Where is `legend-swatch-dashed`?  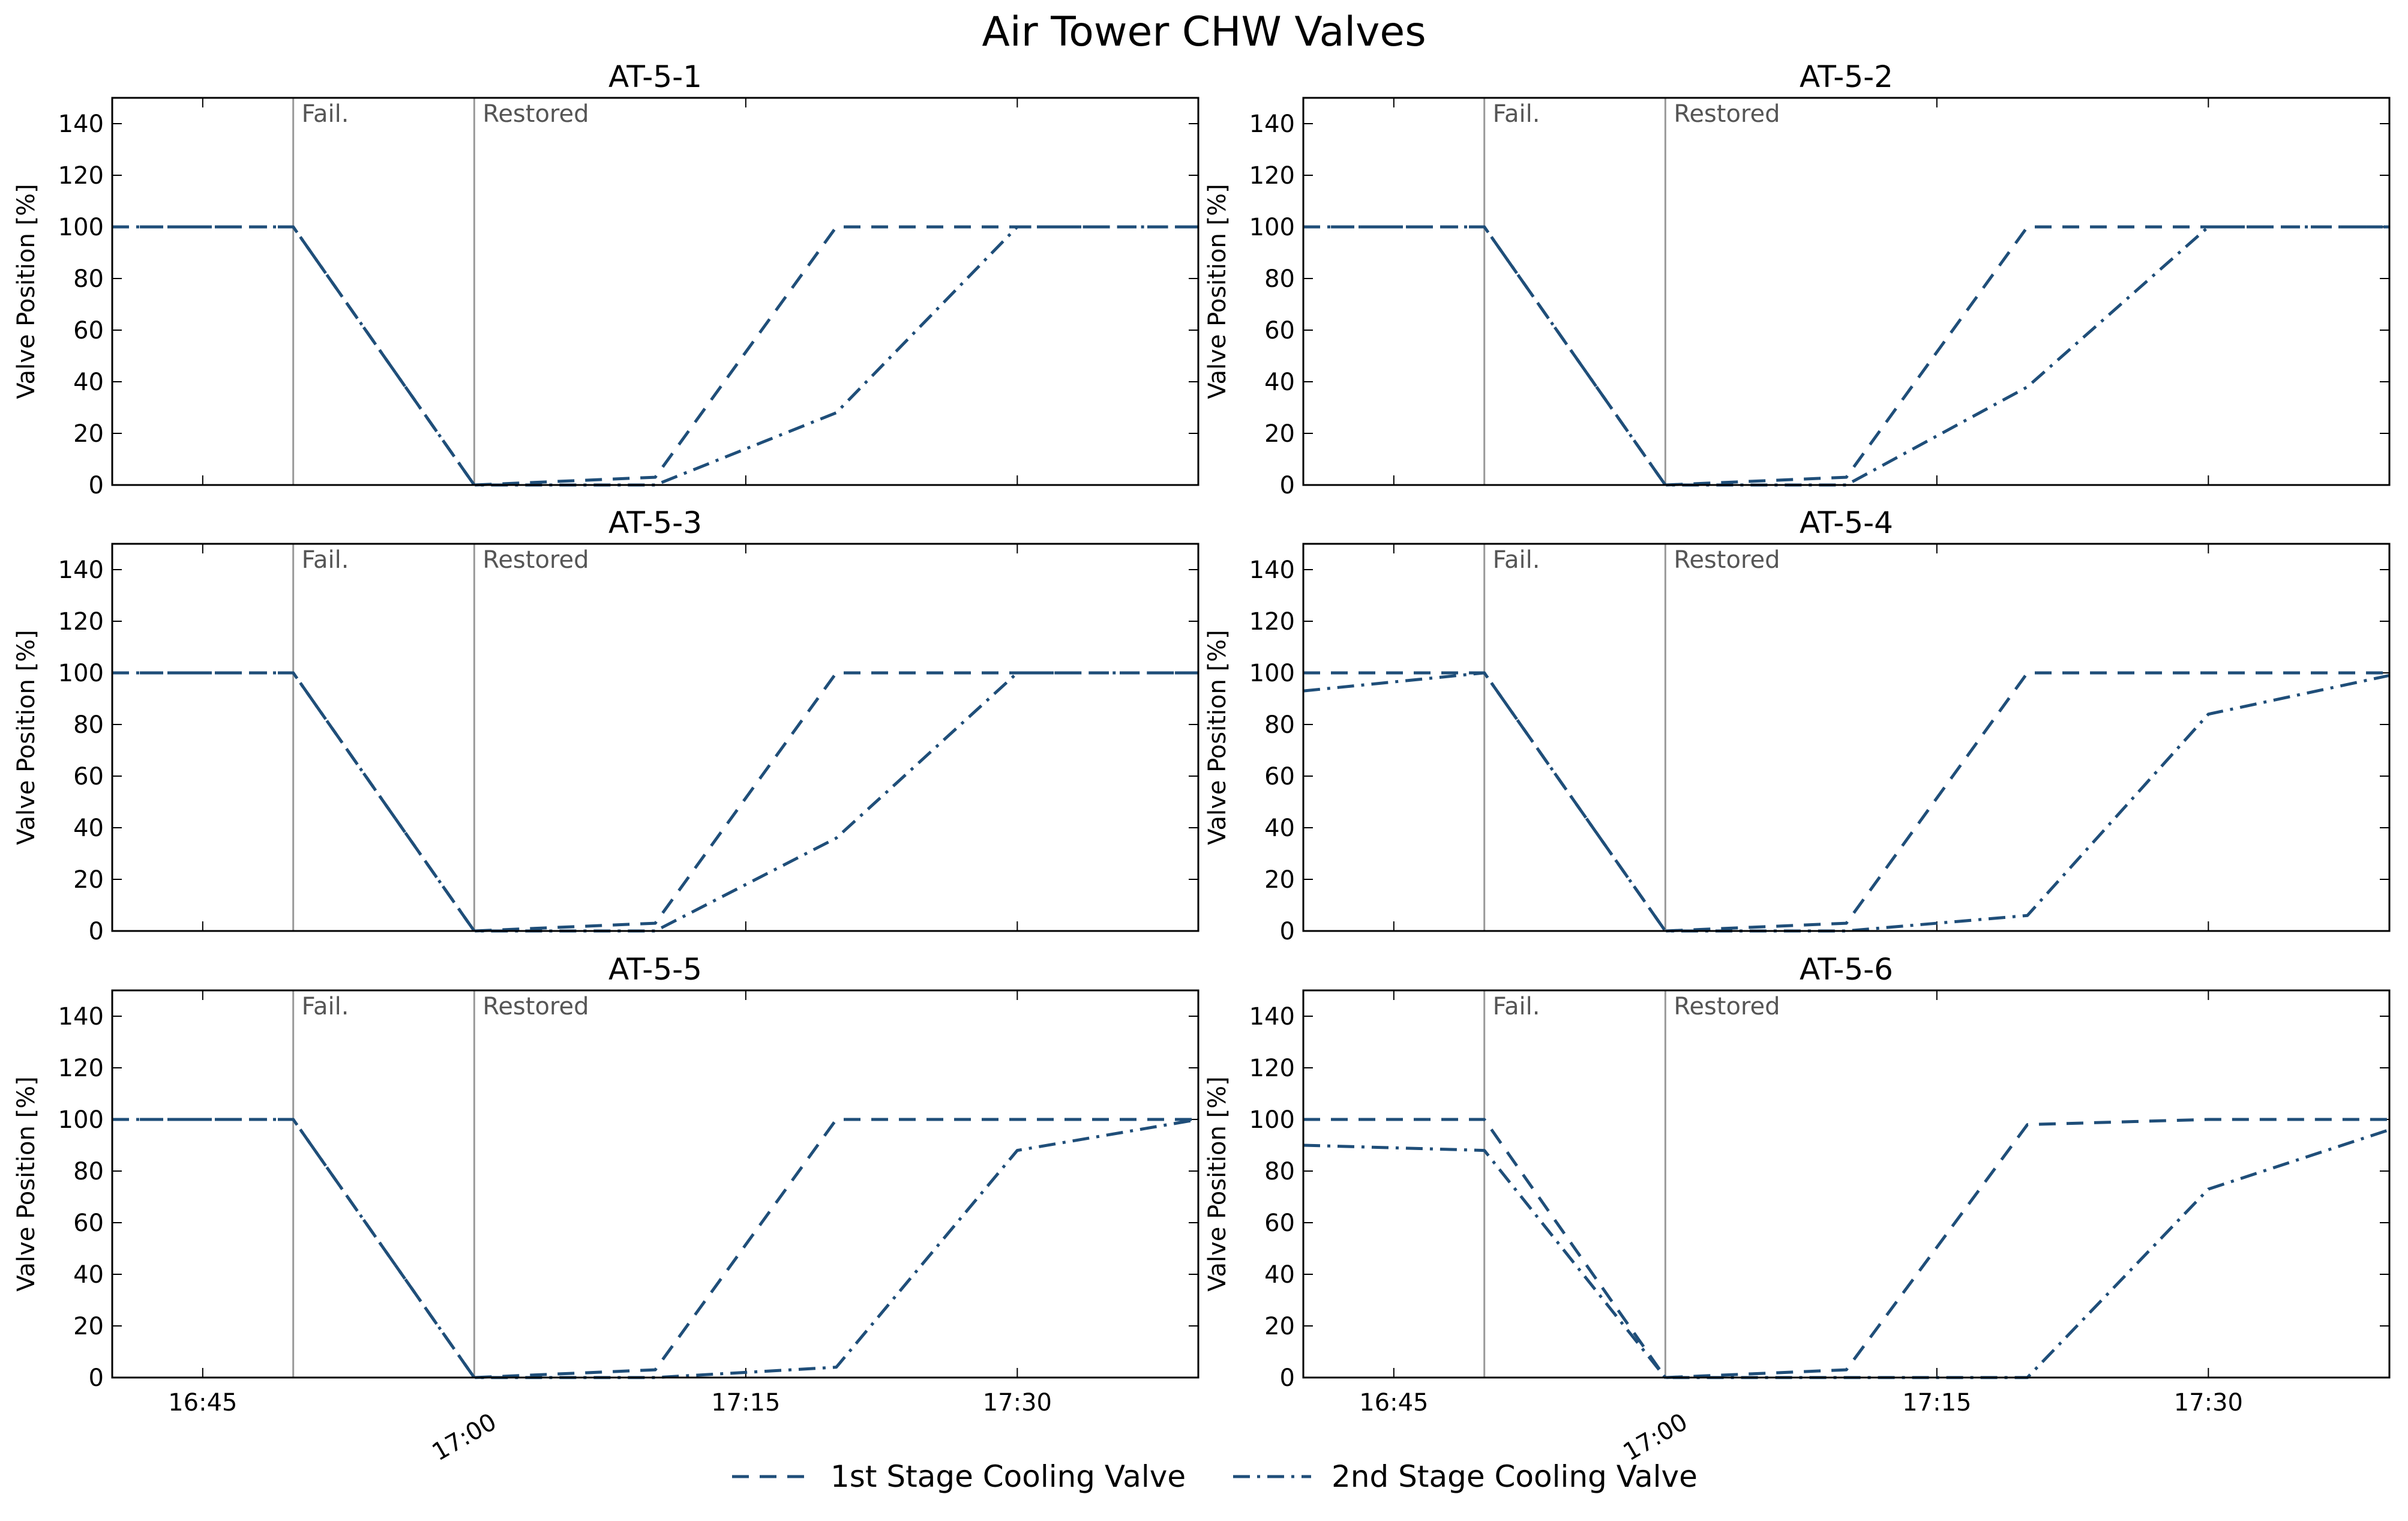
legend-swatch-dashed is located at coordinates (771, 1476).